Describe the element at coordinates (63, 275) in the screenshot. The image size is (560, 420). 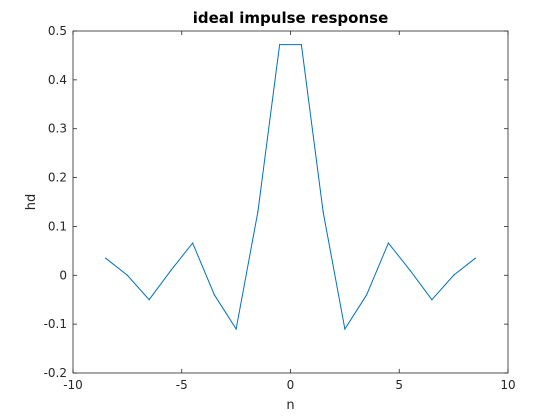
I see `y-tick-label: 0` at that location.